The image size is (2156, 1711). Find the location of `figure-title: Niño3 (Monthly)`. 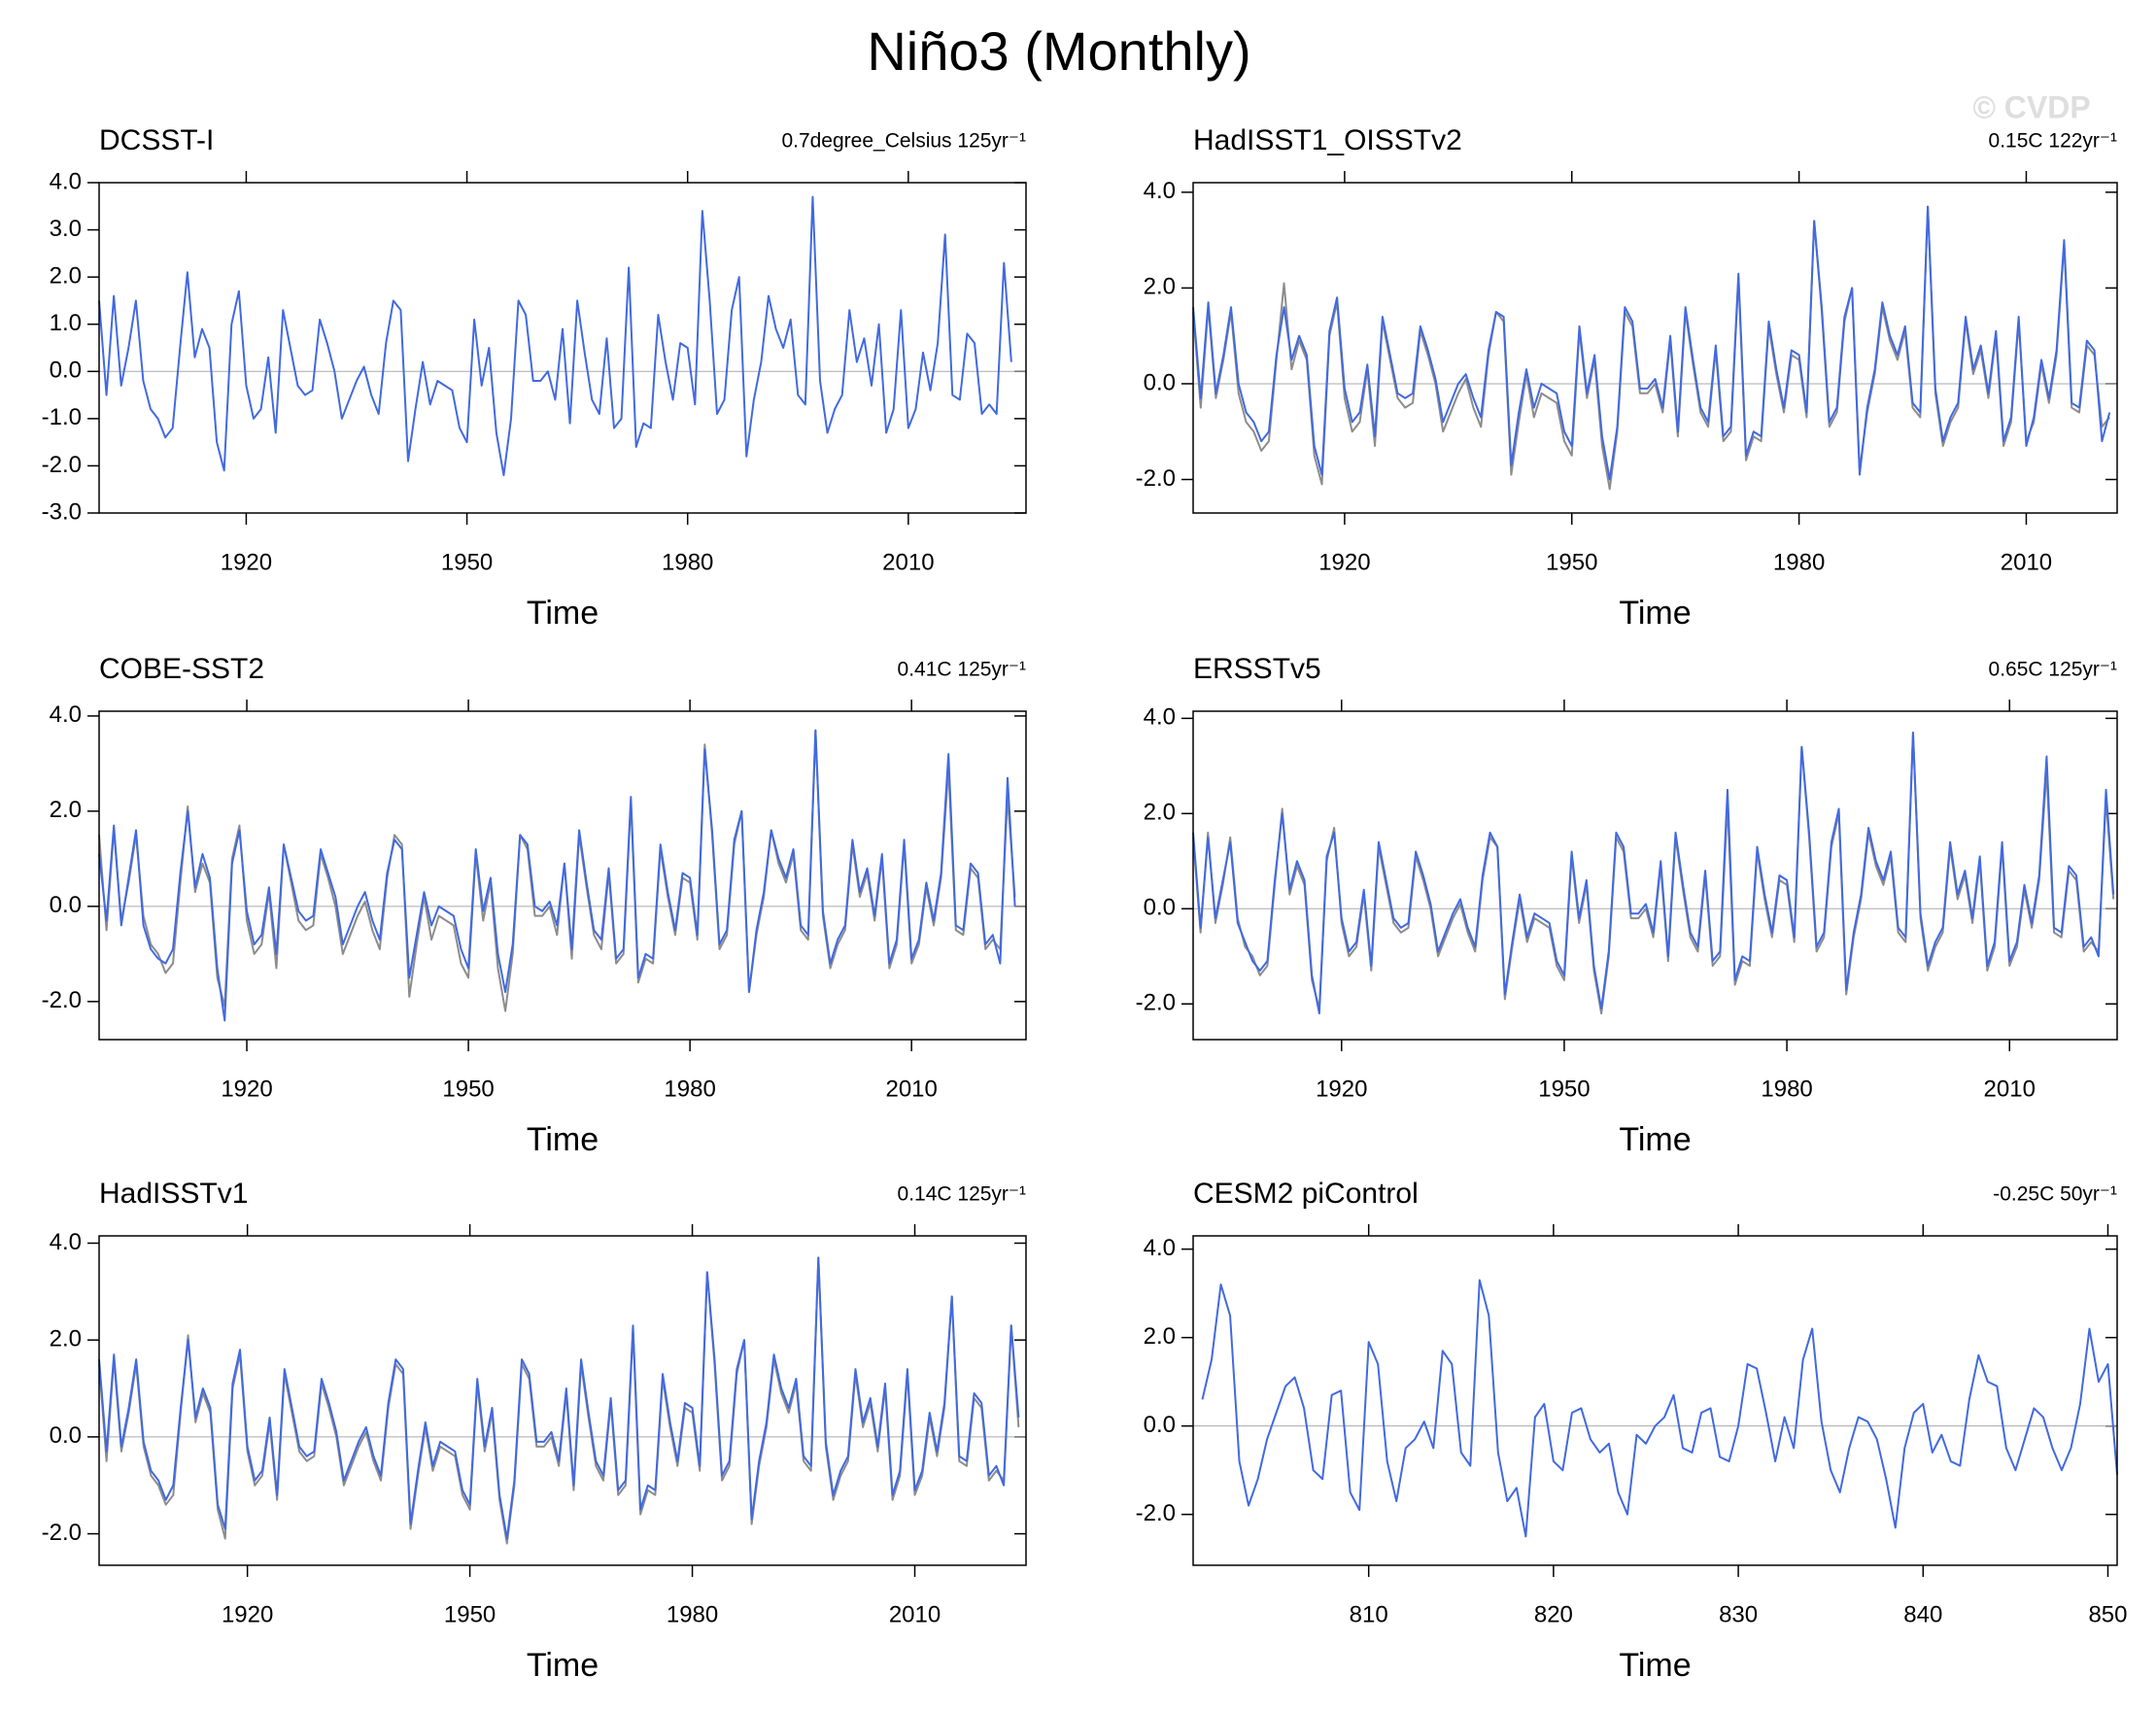

figure-title: Niño3 (Monthly) is located at coordinates (1058, 51).